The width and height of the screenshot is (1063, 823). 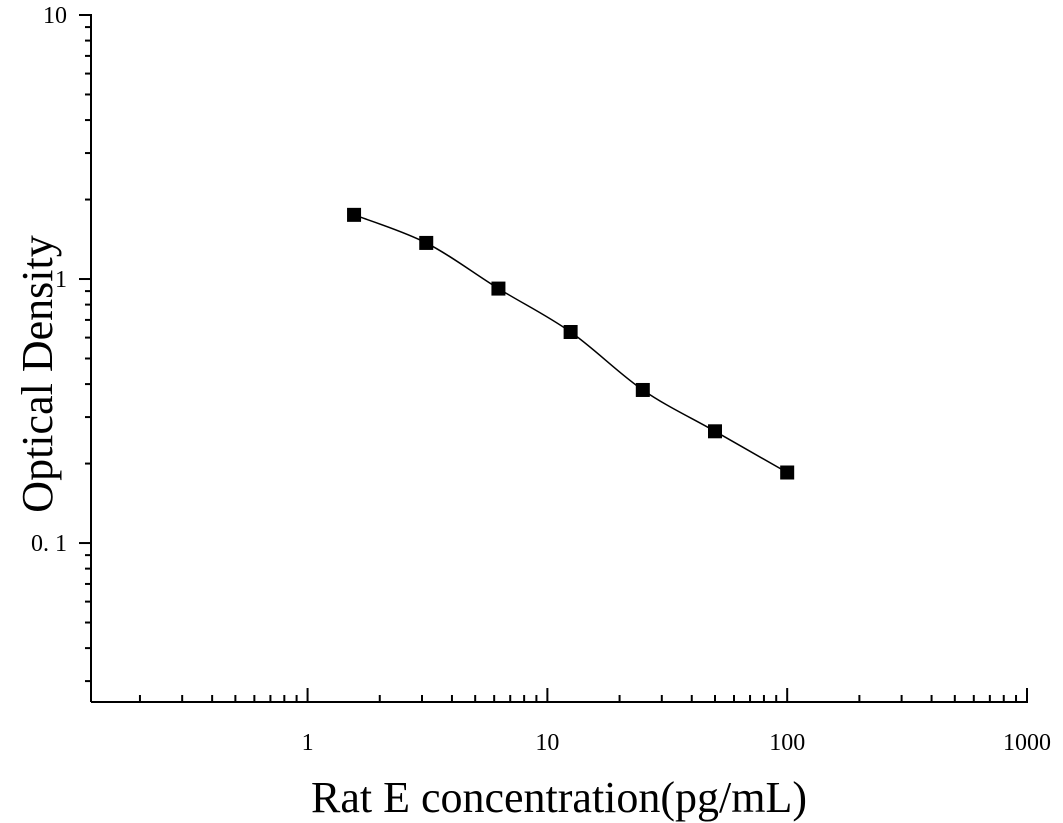 I want to click on x-tick-label: 10, so click(x=547, y=743).